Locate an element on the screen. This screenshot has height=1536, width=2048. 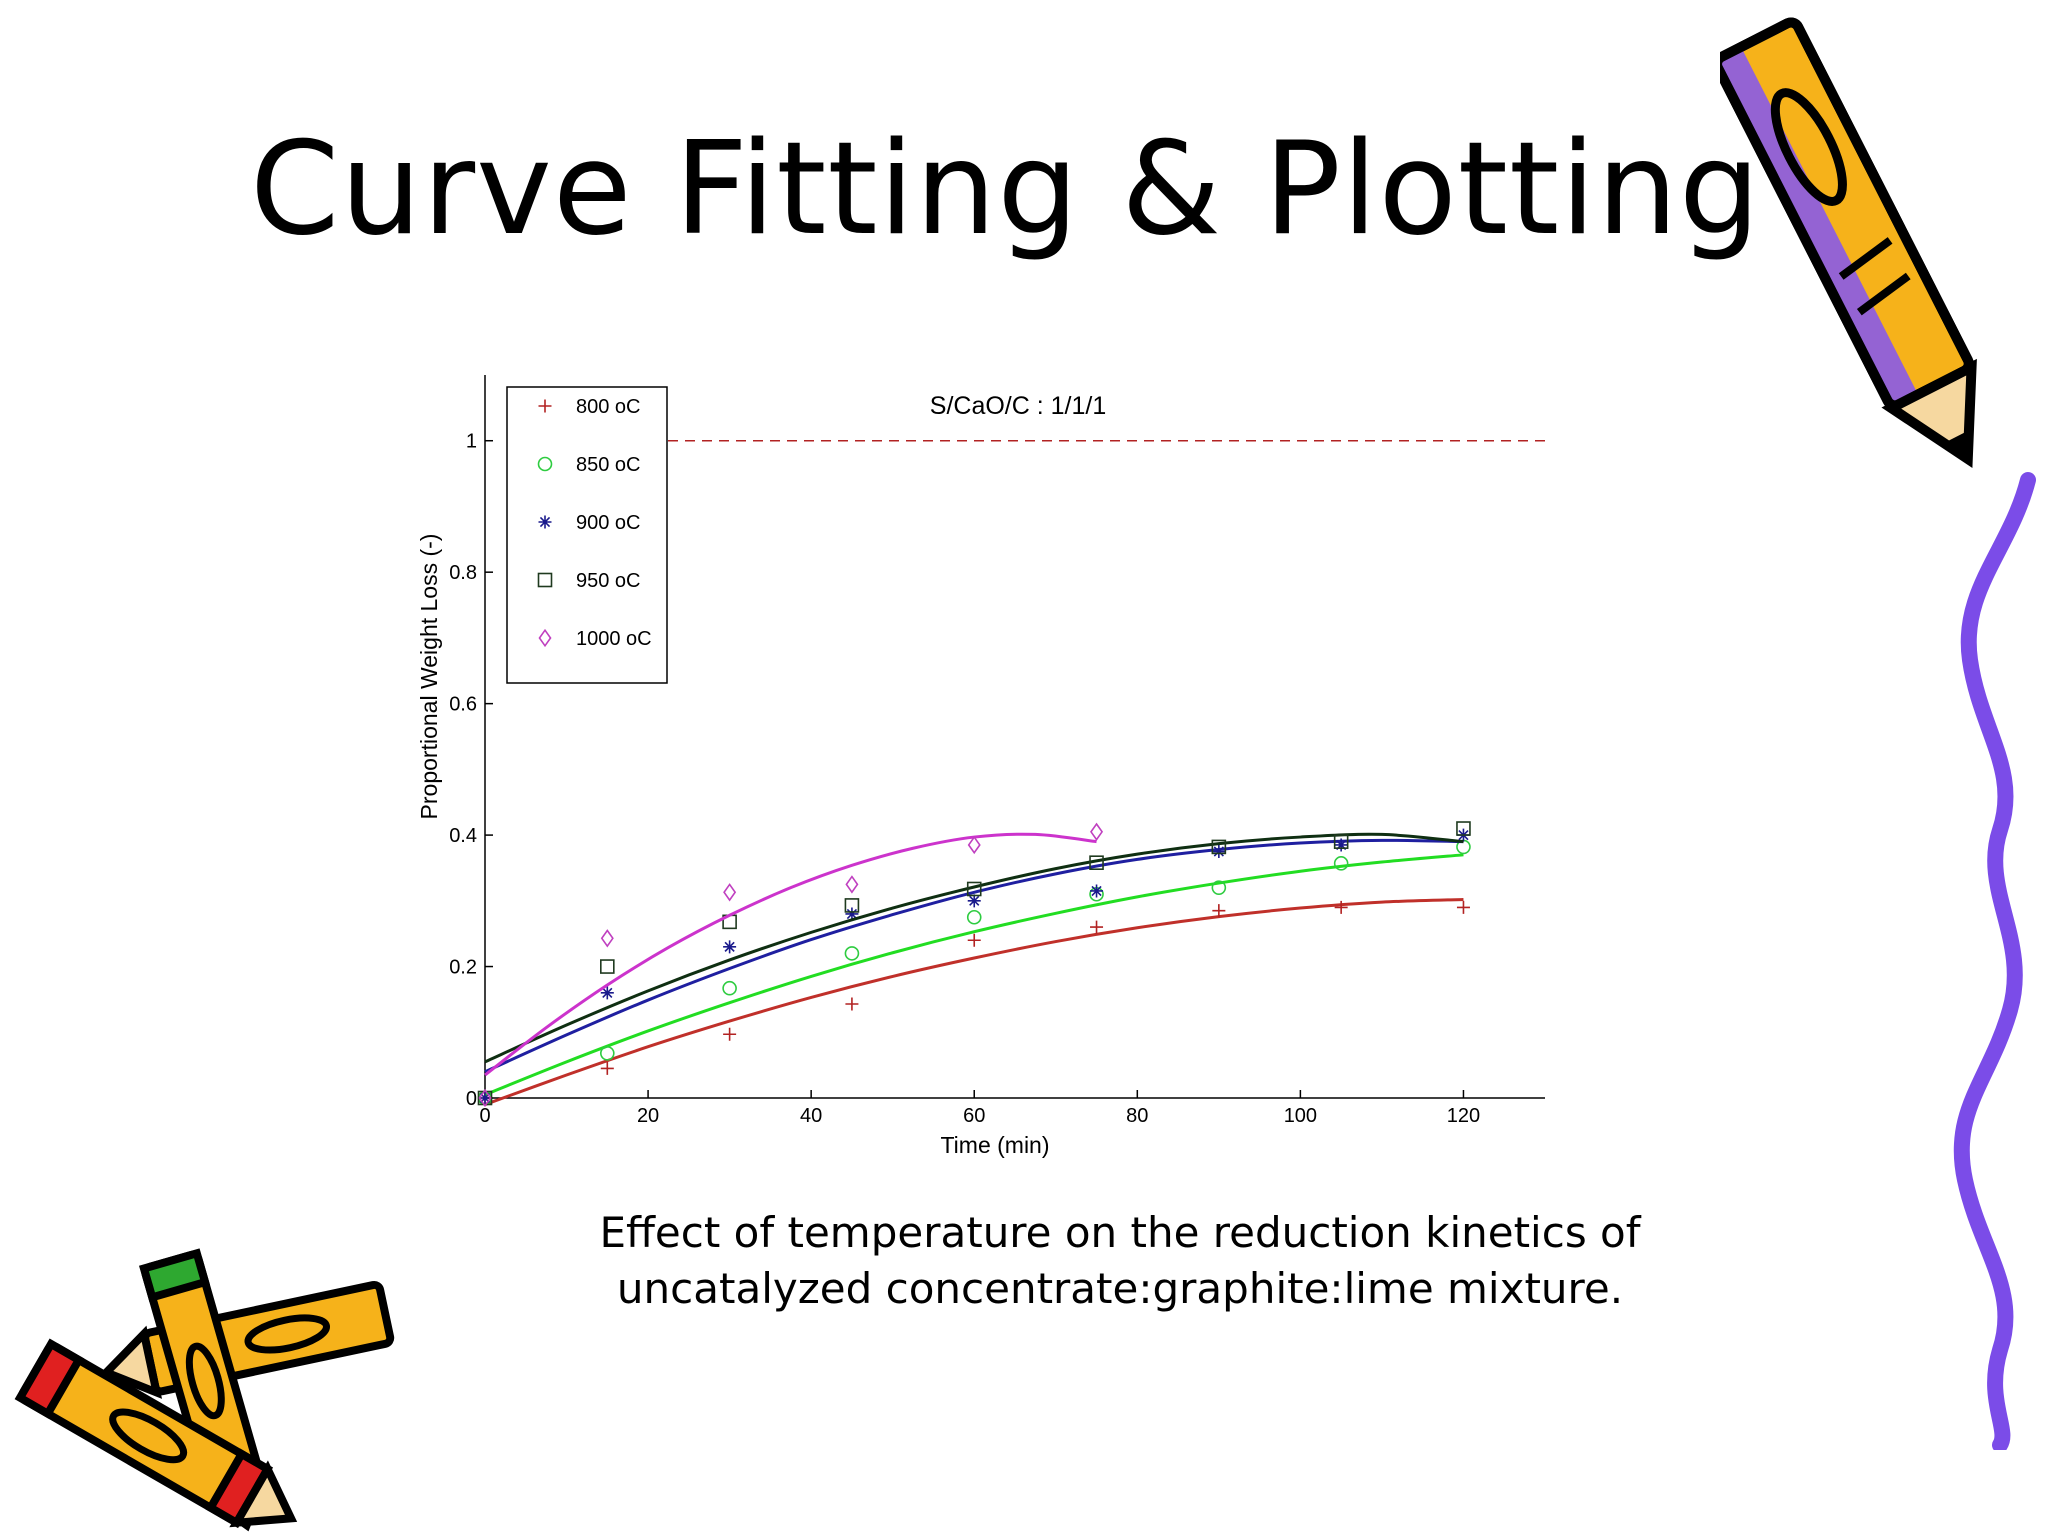
y-tick-label: 0.8 is located at coordinates (463, 573).